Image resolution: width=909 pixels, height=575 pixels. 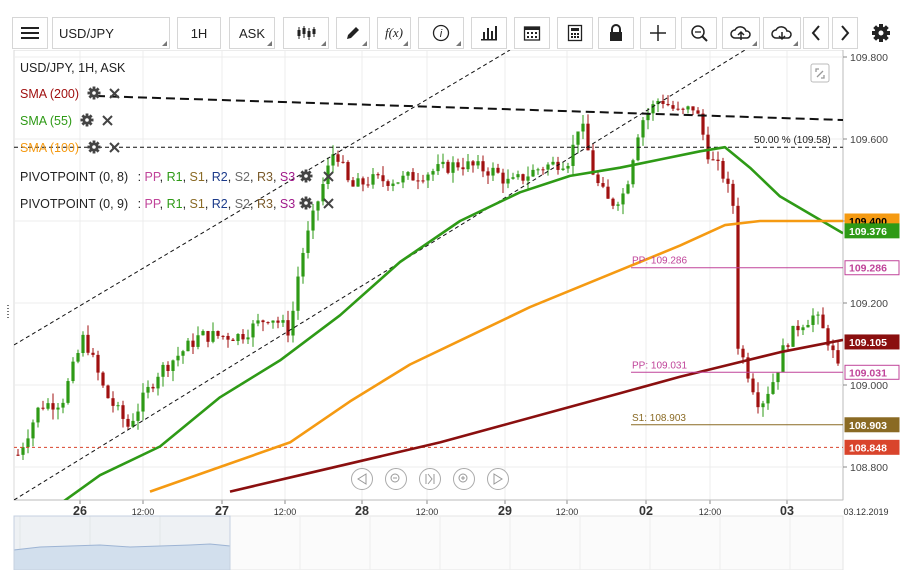 What do you see at coordinates (575, 33) in the screenshot?
I see `calculator-icon` at bounding box center [575, 33].